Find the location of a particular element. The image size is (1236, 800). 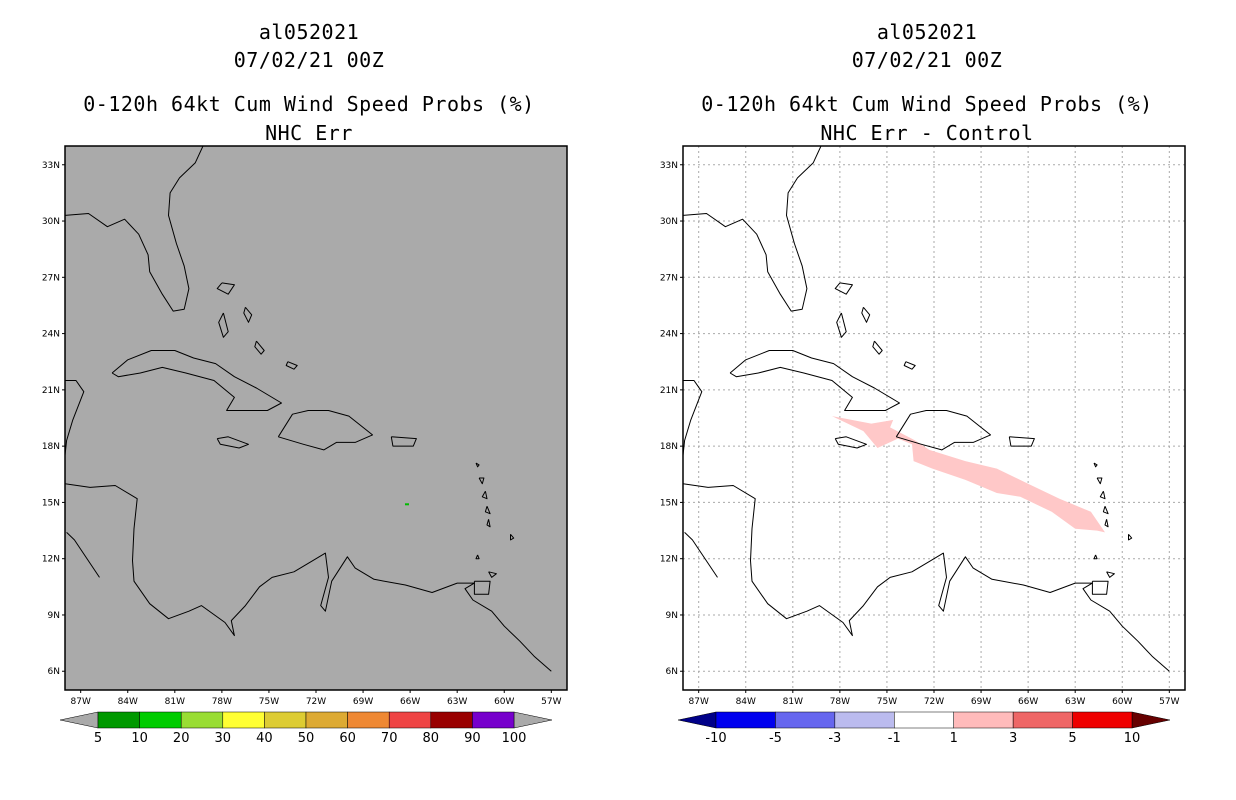

colorbar-left: 5 10 20 30 40 50 60 70 80 90 100 is located at coordinates (306, 728).